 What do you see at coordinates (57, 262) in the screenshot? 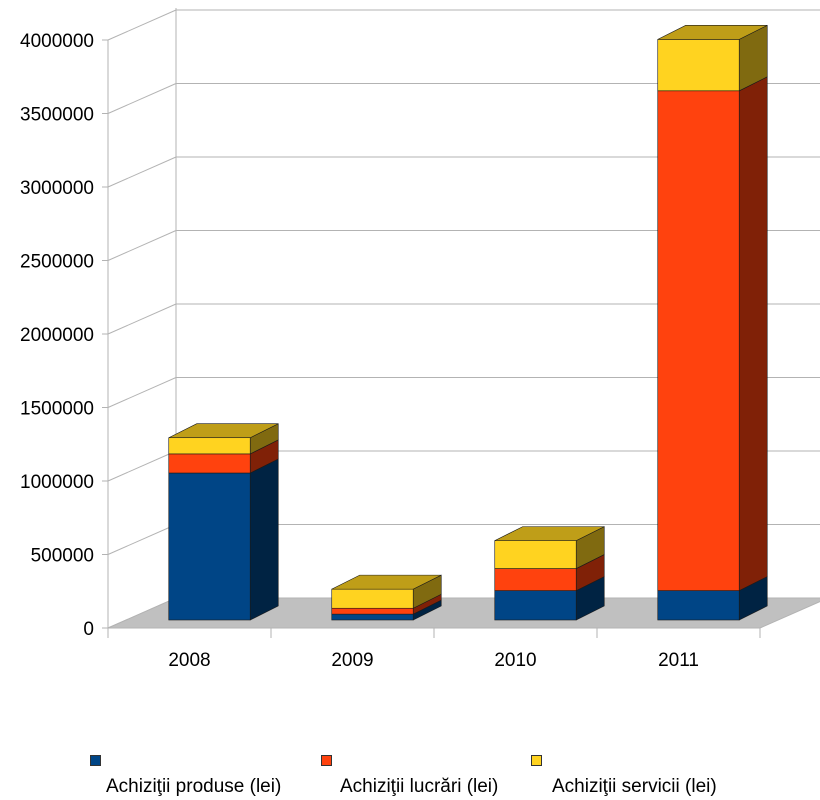
I see `y-tick-label: 2500000` at bounding box center [57, 262].